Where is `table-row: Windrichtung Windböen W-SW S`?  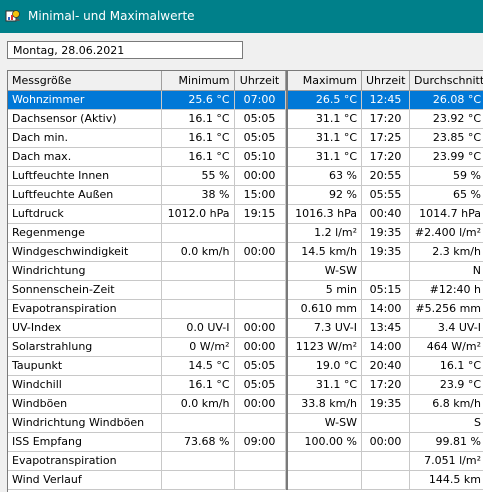
table-row: Windrichtung Windböen W-SW S is located at coordinates (245, 423).